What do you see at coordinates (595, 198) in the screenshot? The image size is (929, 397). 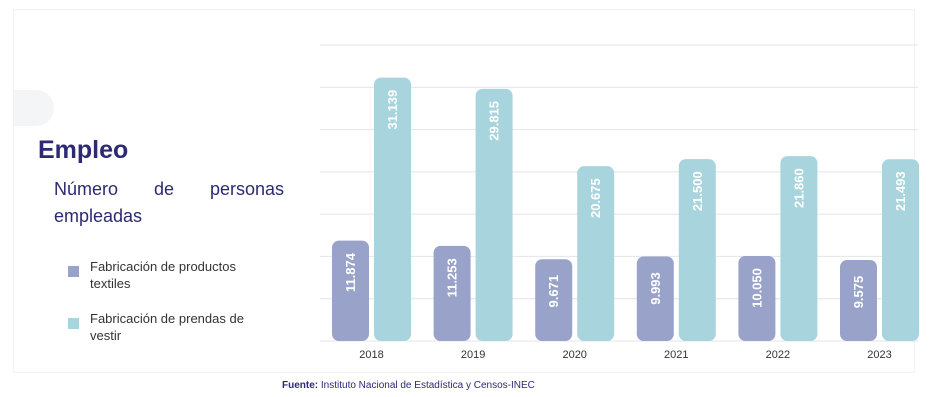 I see `data-label-vestir: 20.675` at bounding box center [595, 198].